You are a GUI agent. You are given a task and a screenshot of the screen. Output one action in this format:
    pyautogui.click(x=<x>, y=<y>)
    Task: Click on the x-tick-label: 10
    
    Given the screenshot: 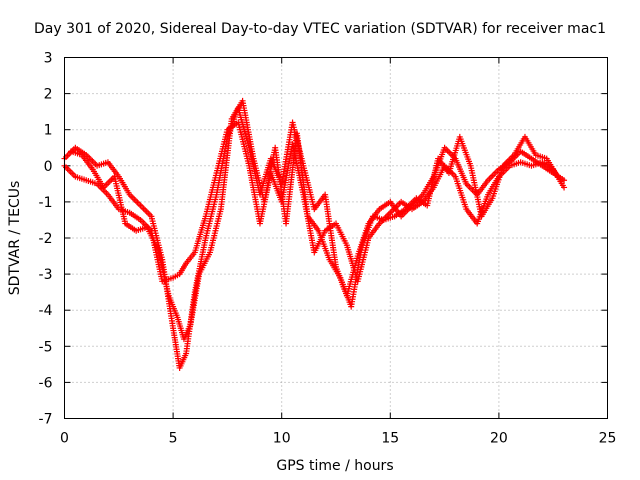 What is the action you would take?
    pyautogui.click(x=282, y=439)
    